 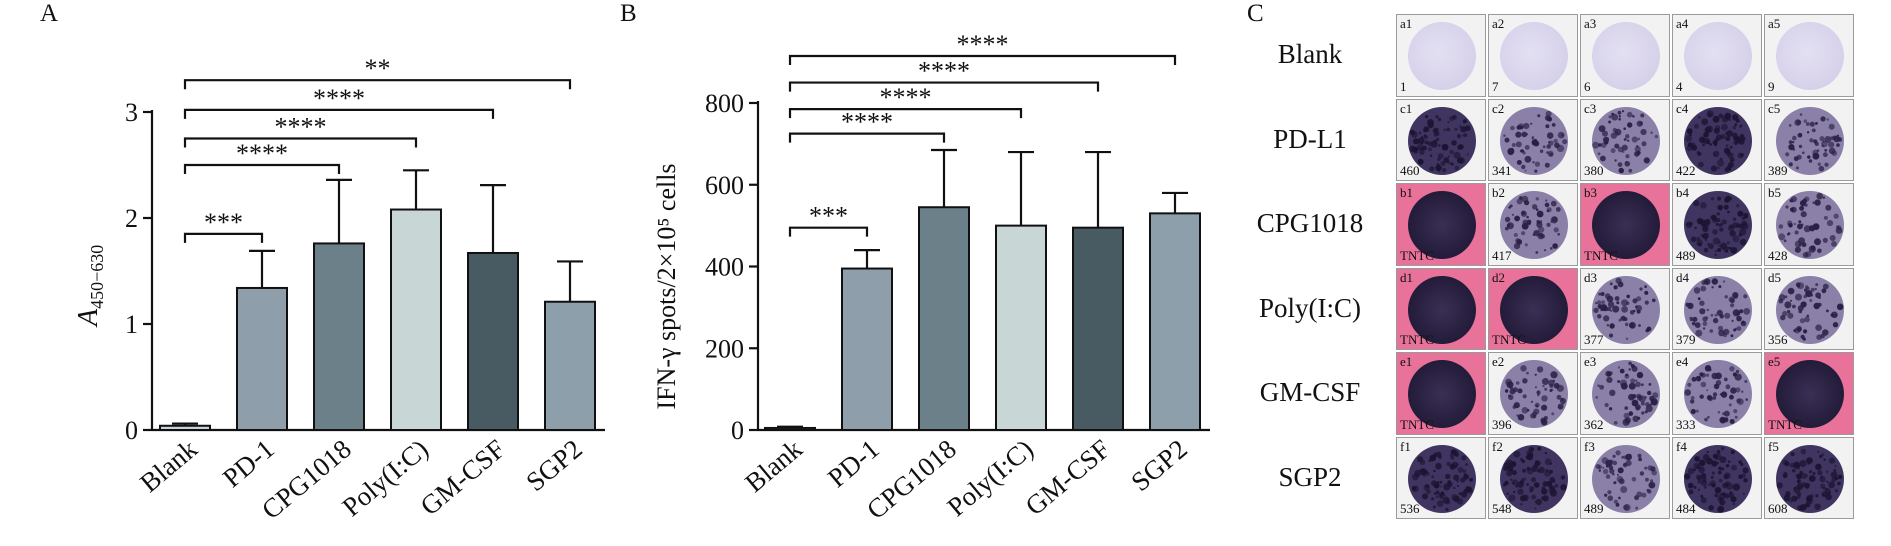 What do you see at coordinates (416, 319) in the screenshot?
I see `bar-poly-i-c-` at bounding box center [416, 319].